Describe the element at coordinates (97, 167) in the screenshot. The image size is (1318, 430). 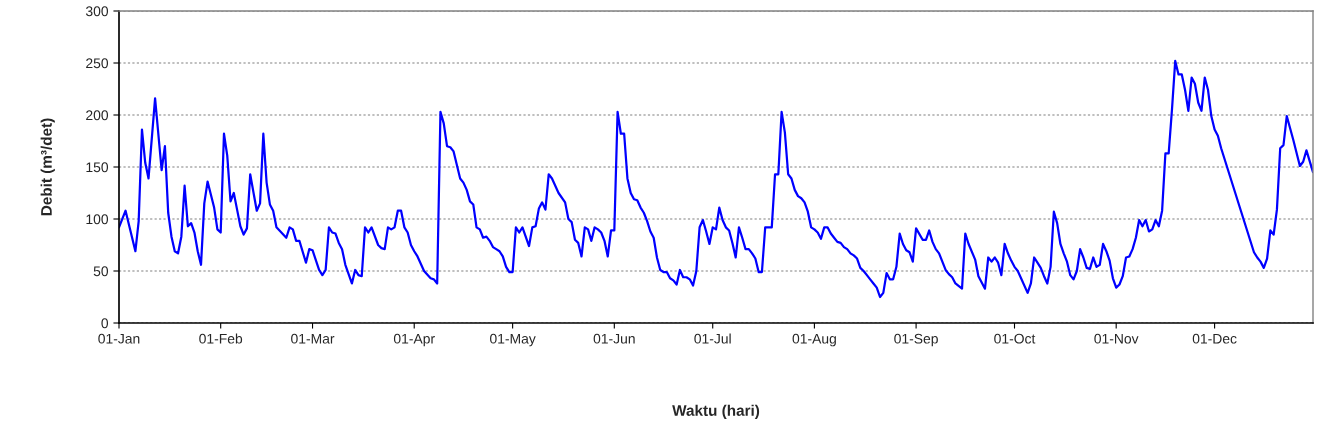
I see `y-tick-label: 150` at that location.